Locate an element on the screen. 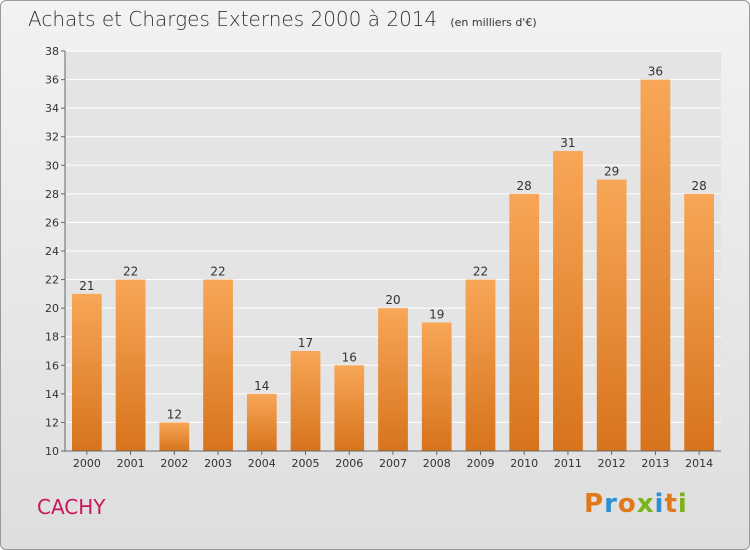  y-tick-label: 10 is located at coordinates (52, 451).